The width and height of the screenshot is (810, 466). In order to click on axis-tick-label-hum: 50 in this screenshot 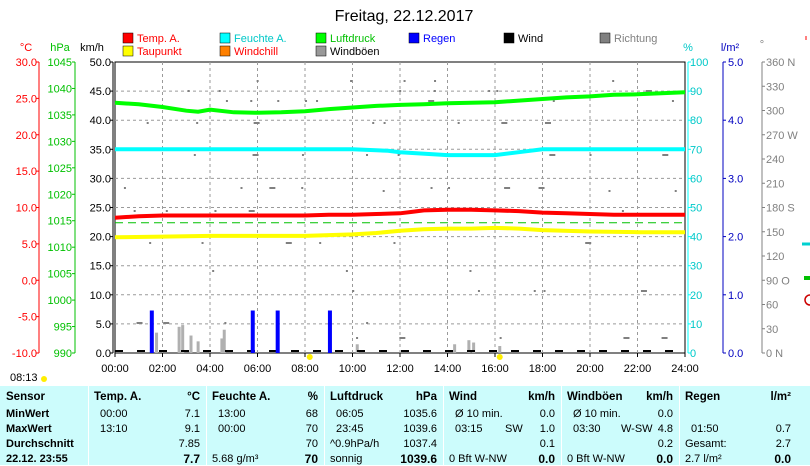, I will do `click(696, 209)`.